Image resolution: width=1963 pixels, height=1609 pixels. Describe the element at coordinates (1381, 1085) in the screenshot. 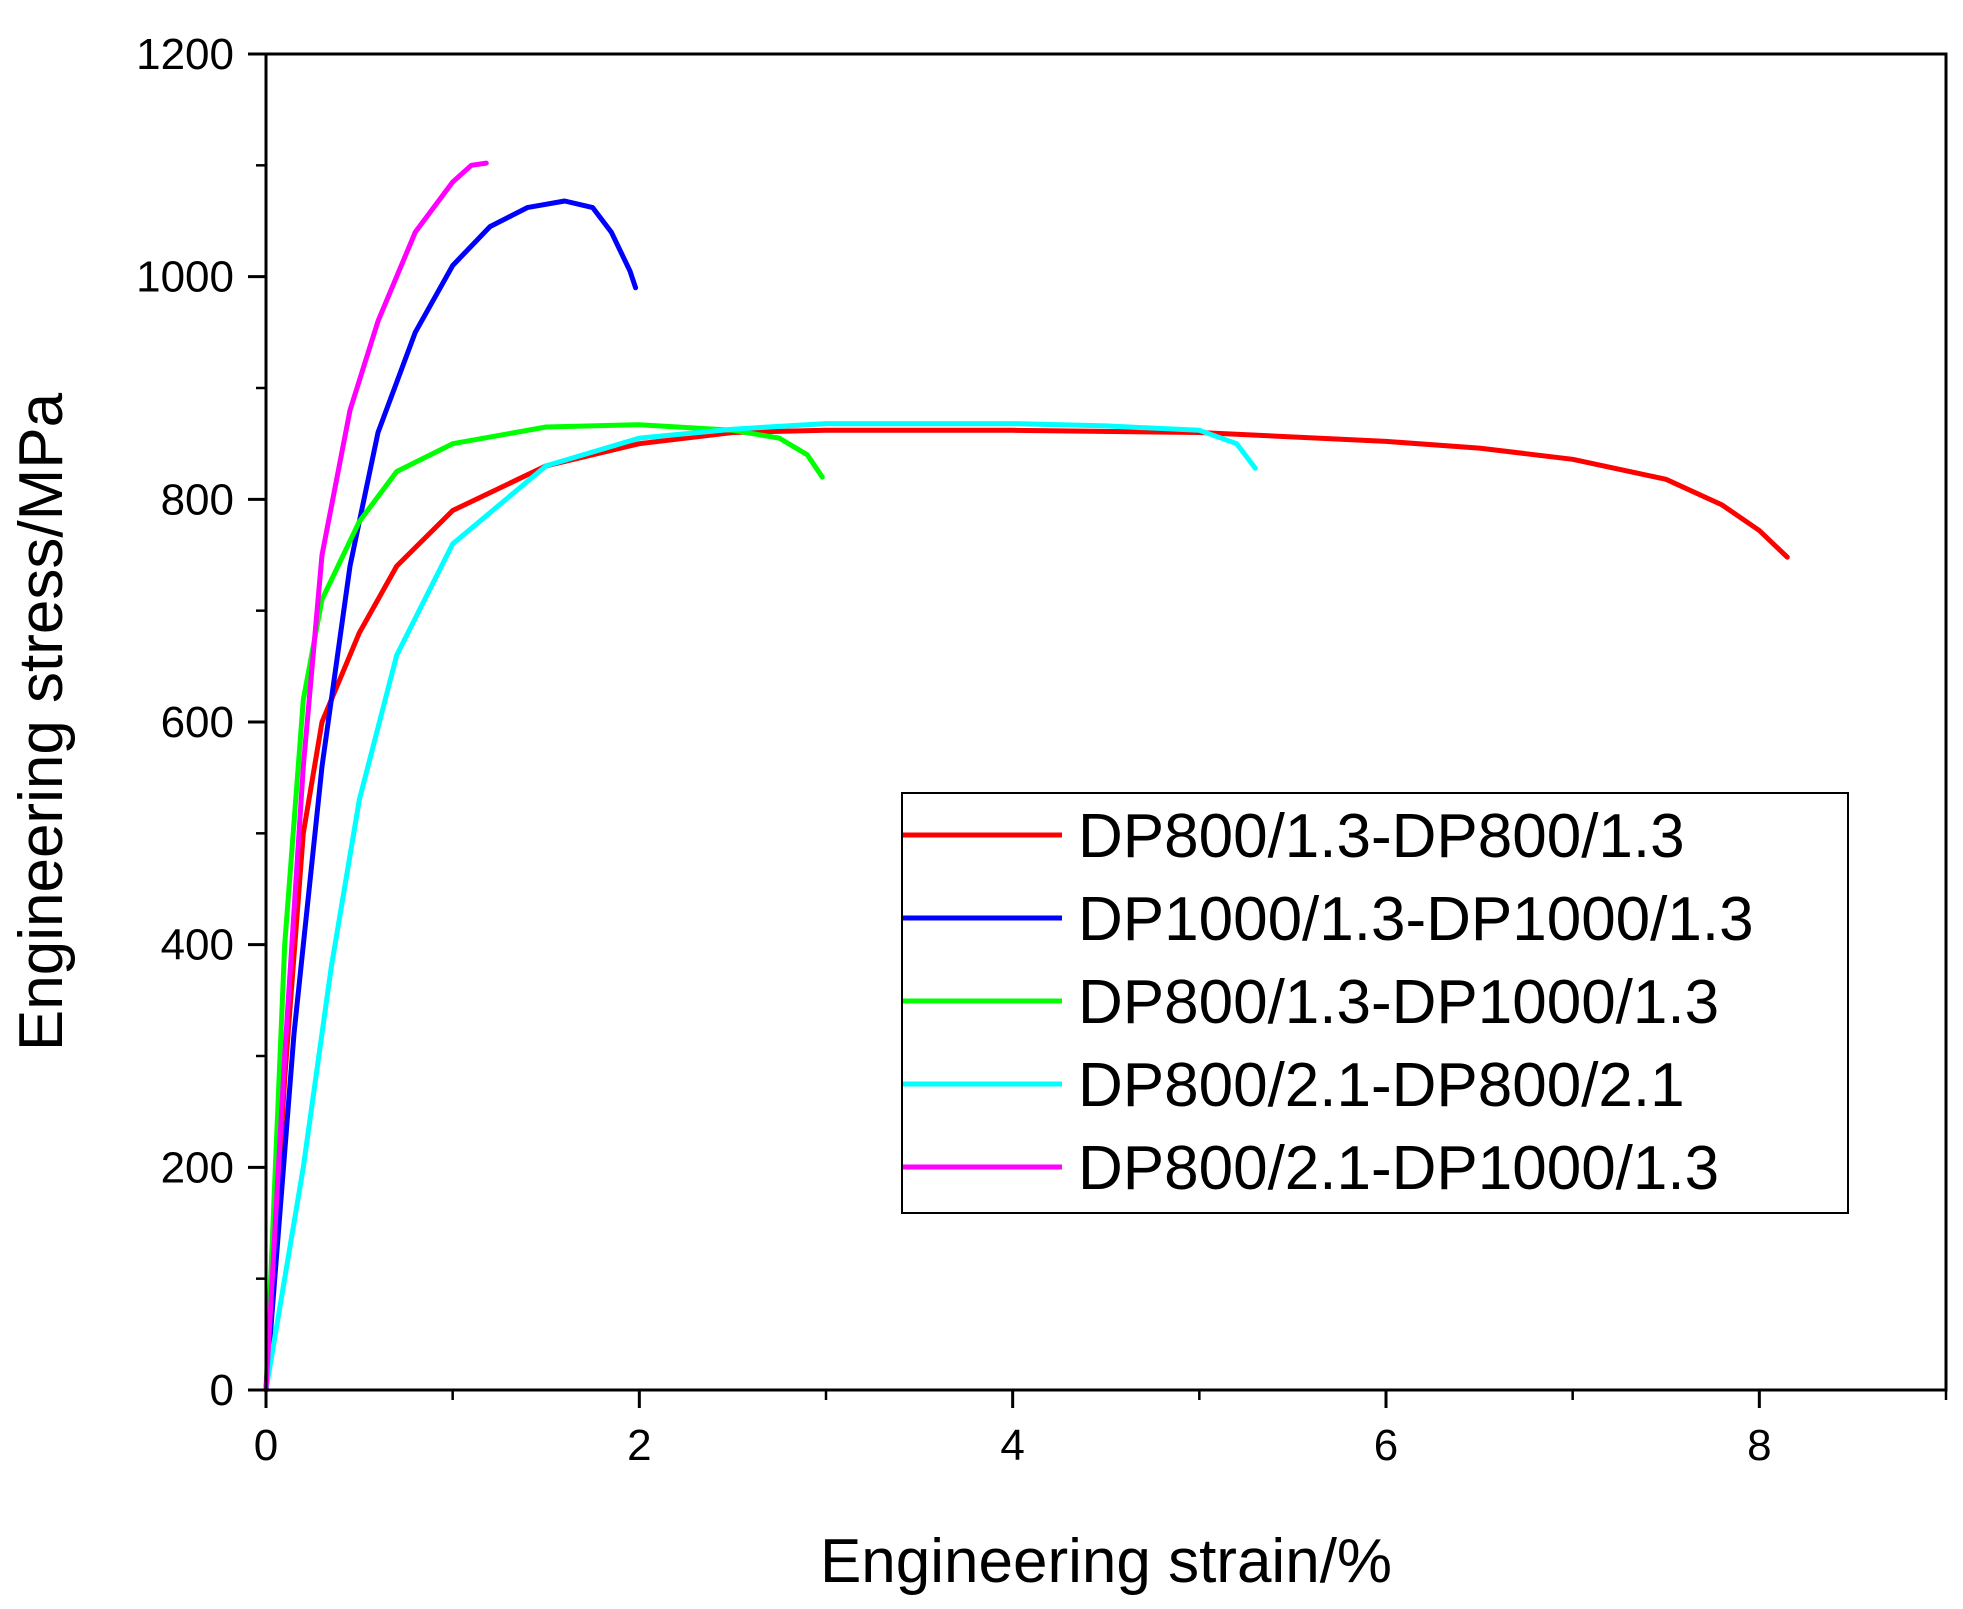

I see `legend-label-4: DP800/2.1-DP800/2.1` at that location.